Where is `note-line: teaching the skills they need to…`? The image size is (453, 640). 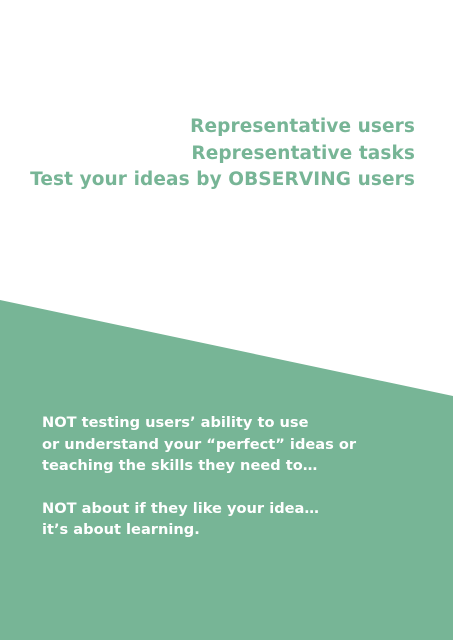 note-line: teaching the skills they need to… is located at coordinates (180, 465).